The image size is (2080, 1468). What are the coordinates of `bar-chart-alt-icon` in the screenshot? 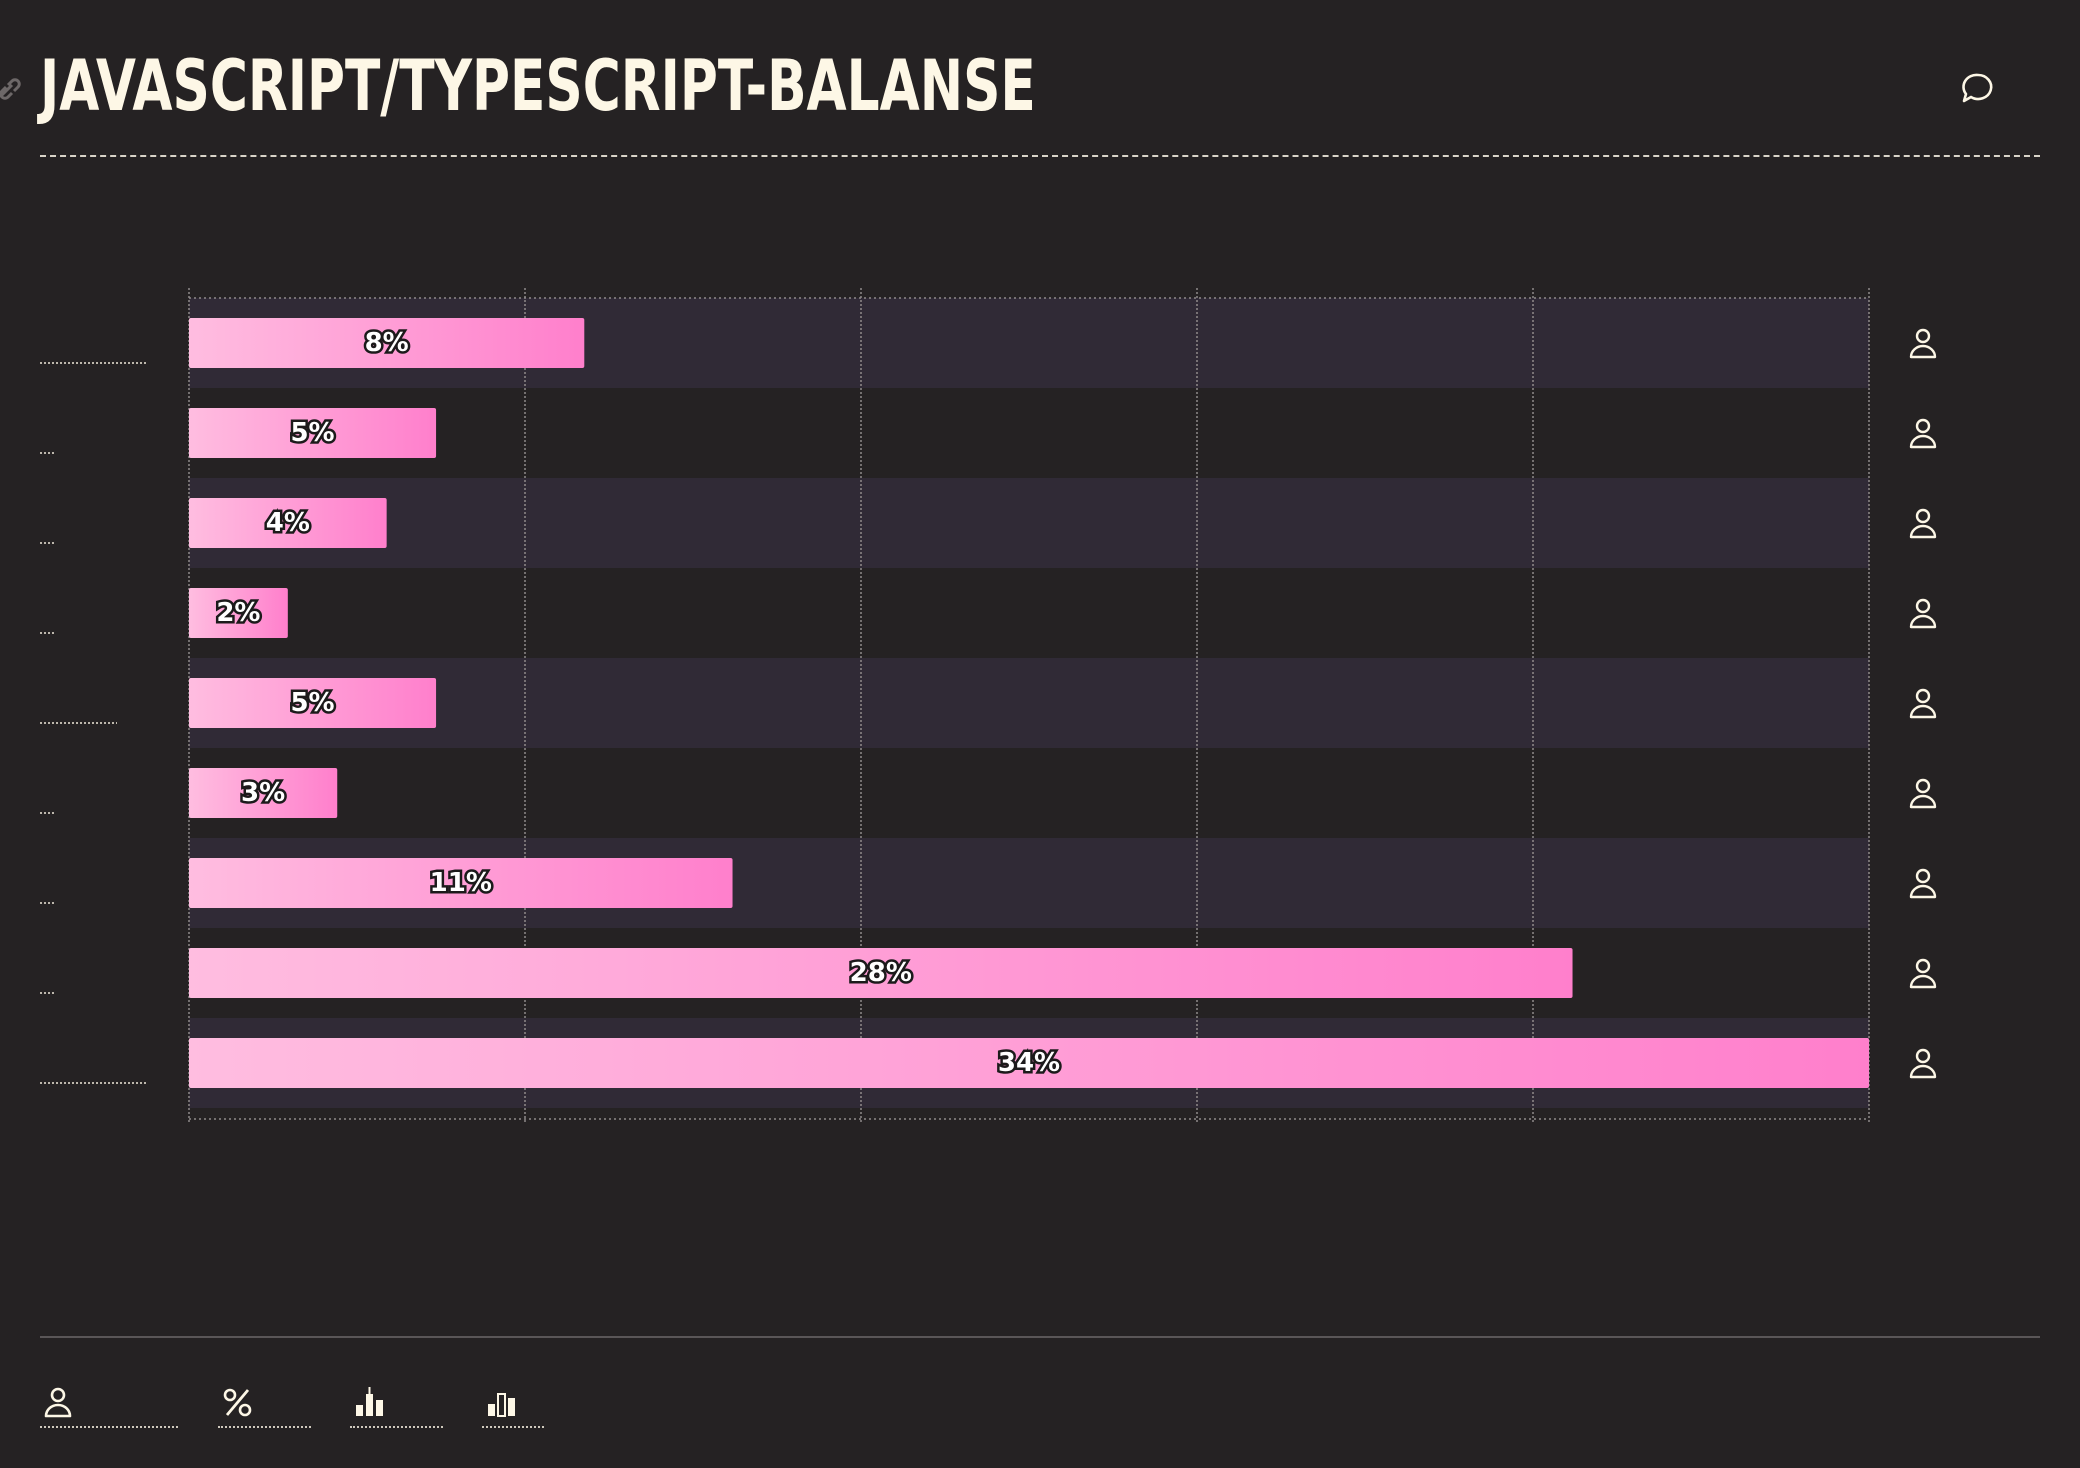 It's located at (501, 1405).